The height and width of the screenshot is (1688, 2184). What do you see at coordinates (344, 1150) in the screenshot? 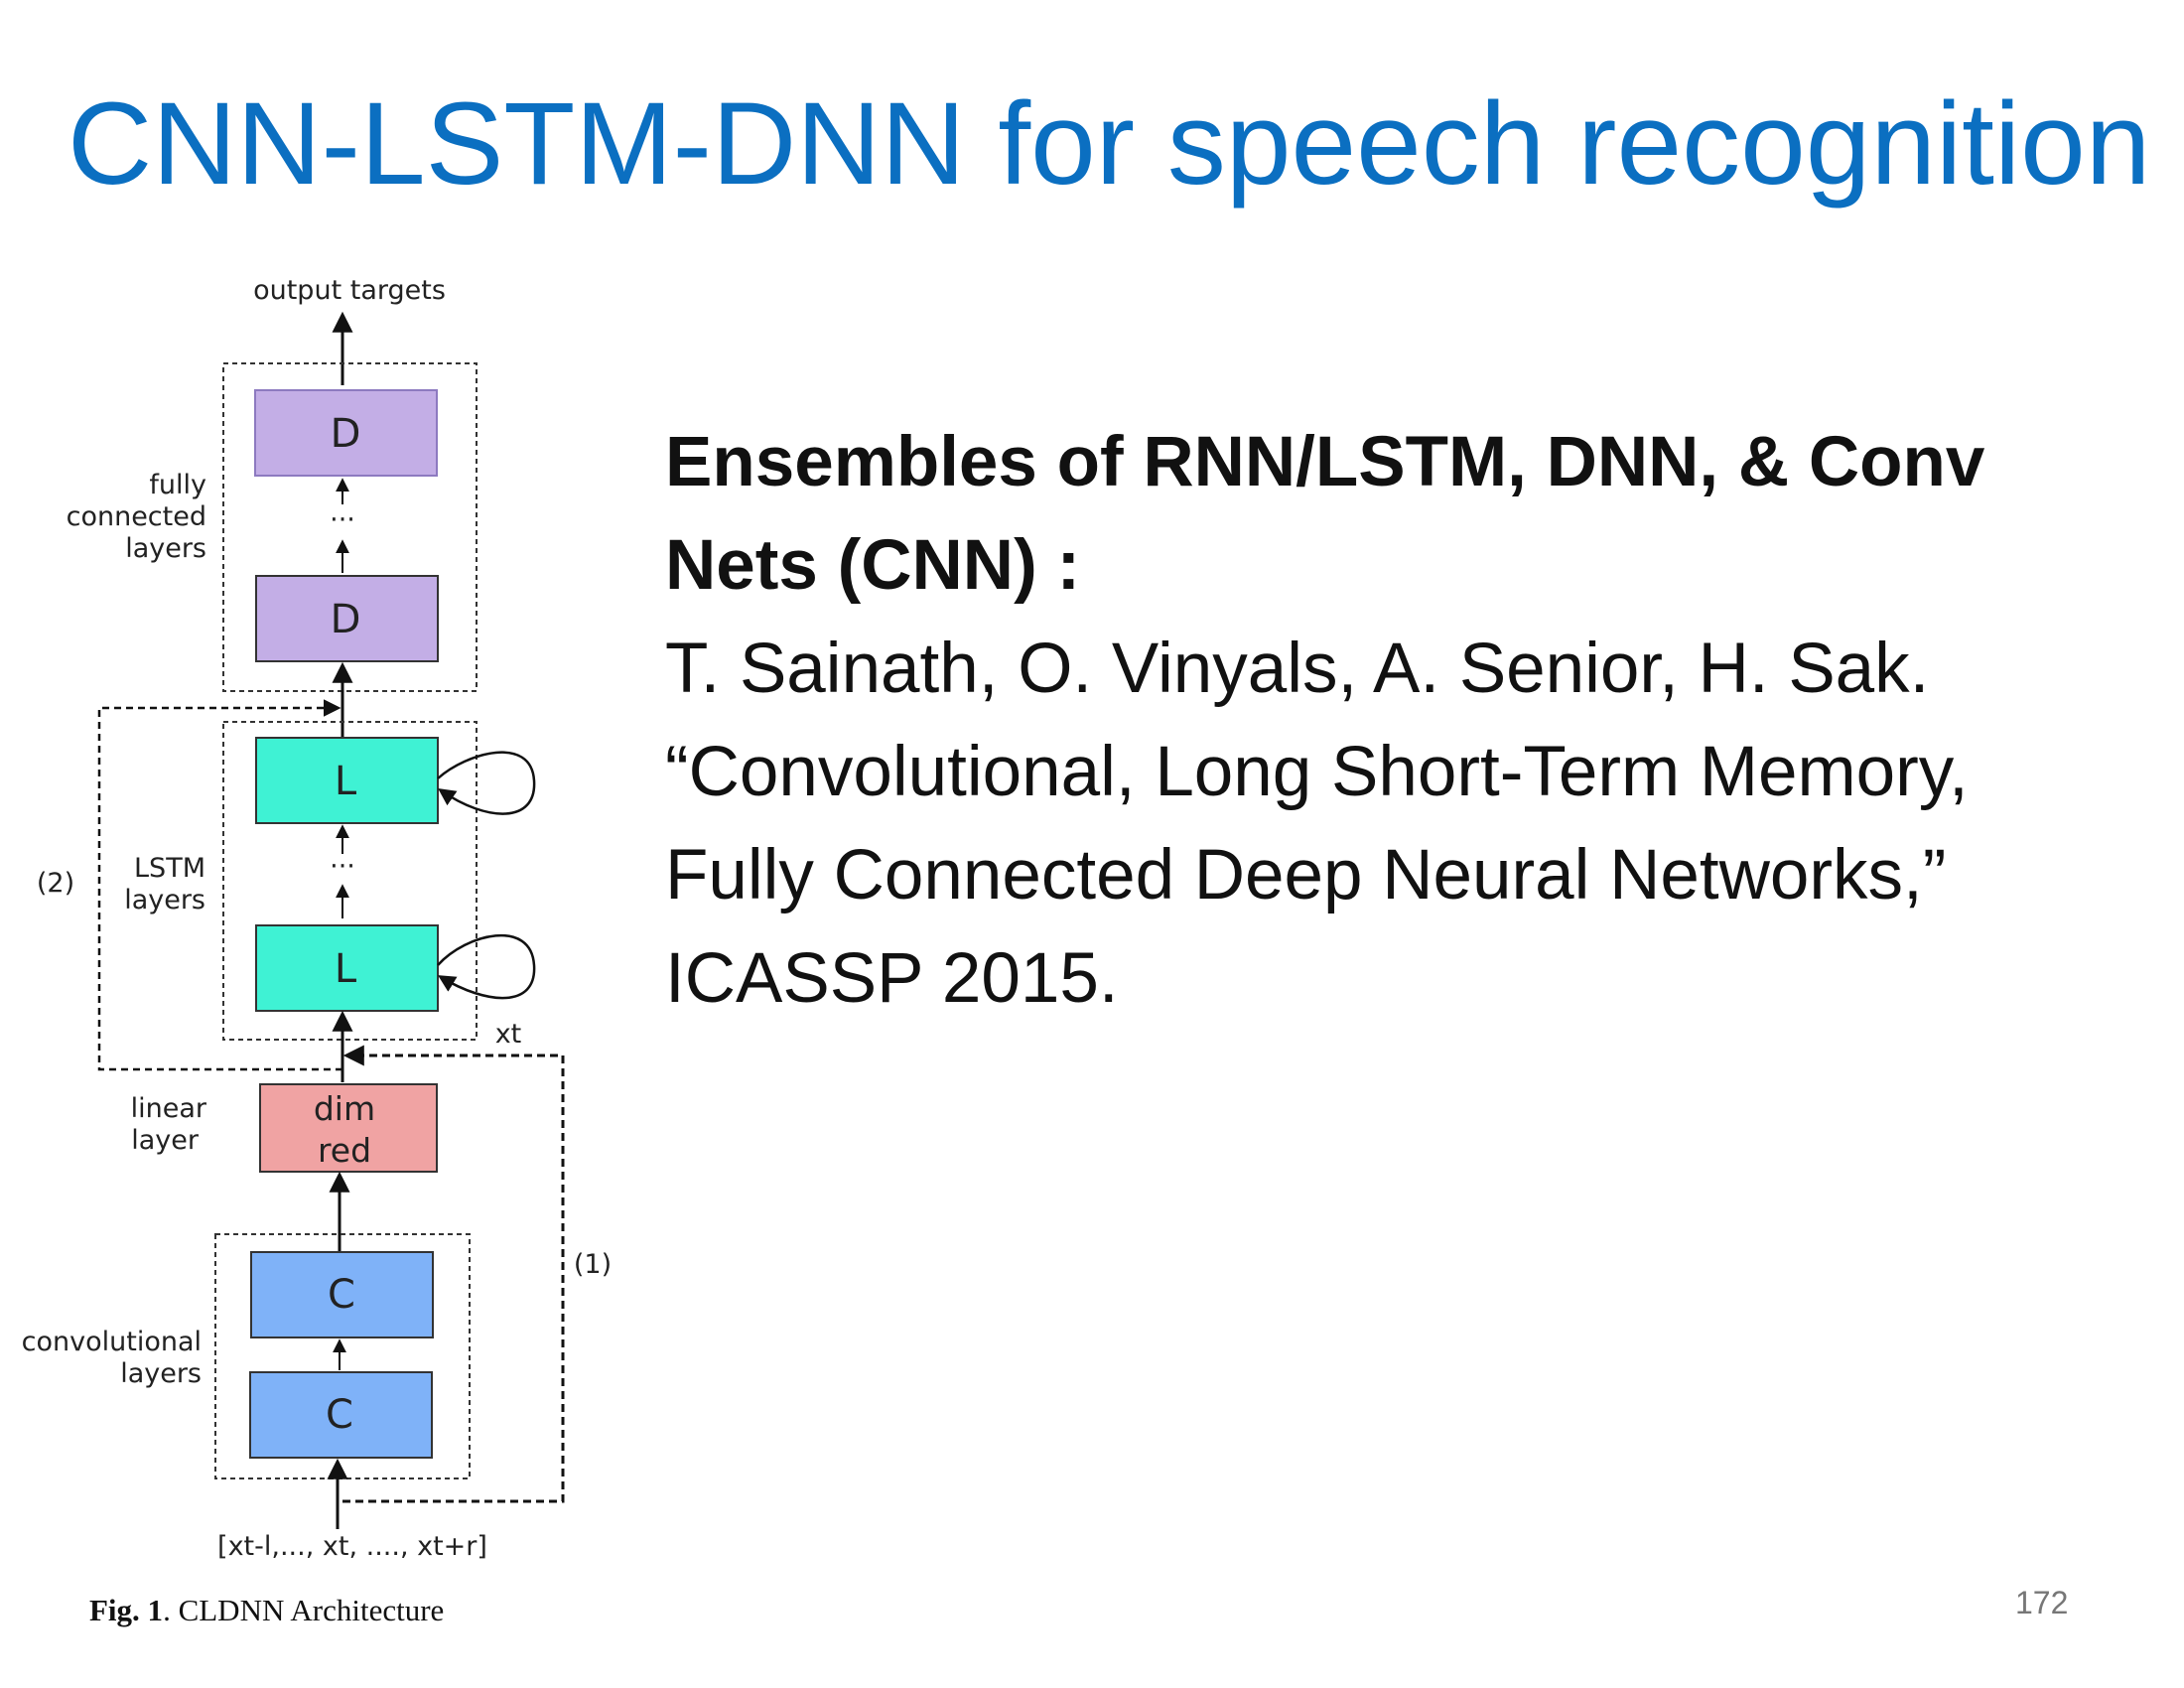
I see `dimred-label-2: red` at bounding box center [344, 1150].